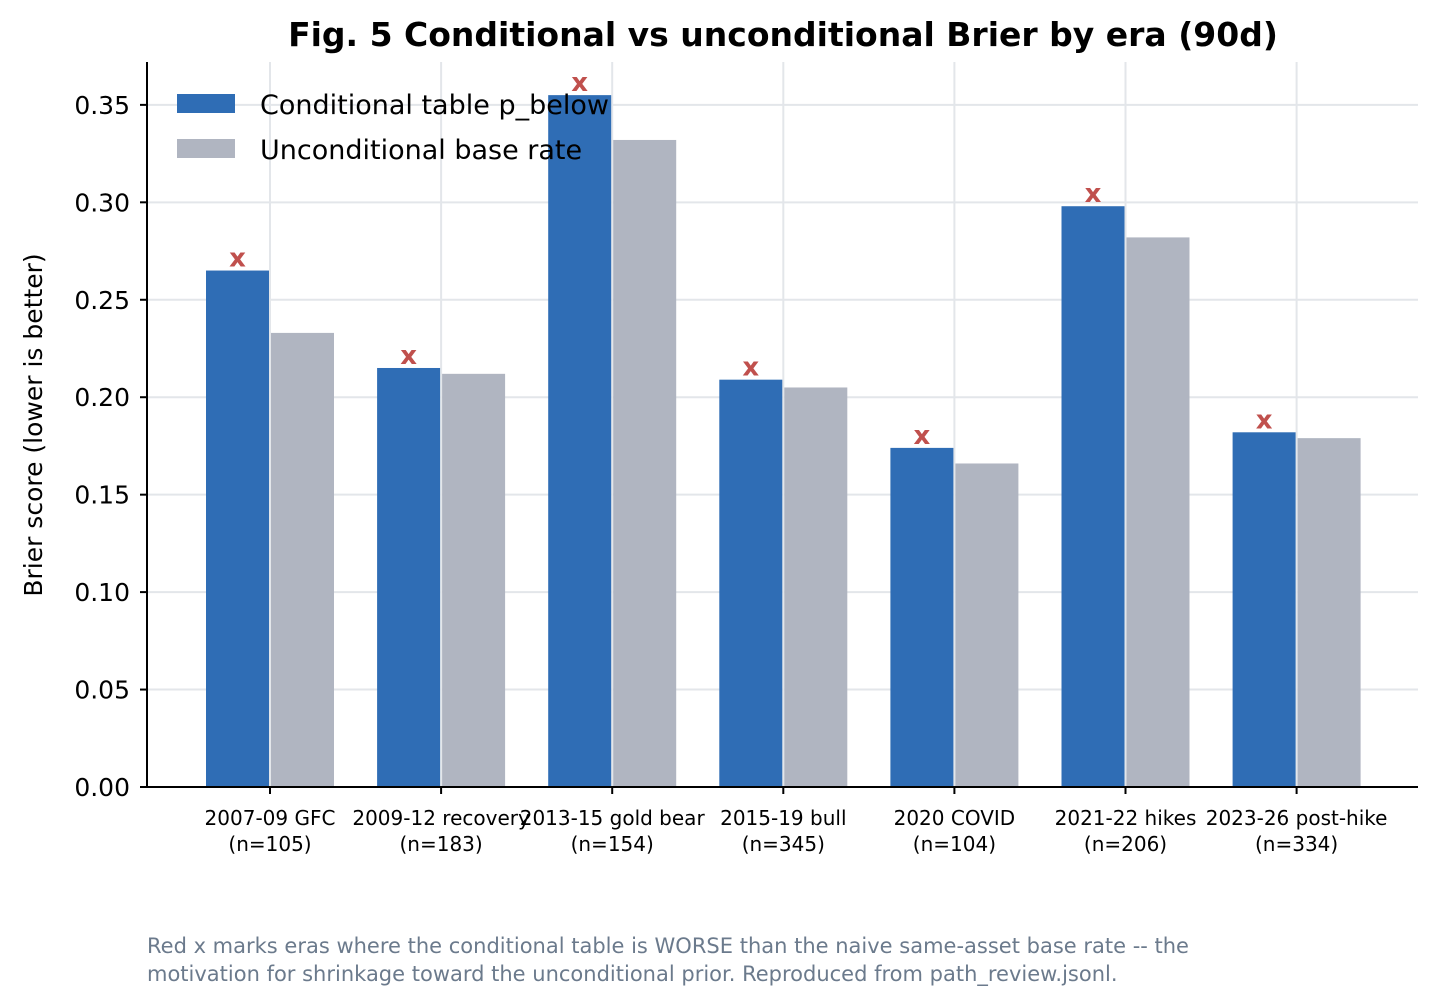  What do you see at coordinates (955, 818) in the screenshot?
I see `x-tick-label: 2020 COVID` at bounding box center [955, 818].